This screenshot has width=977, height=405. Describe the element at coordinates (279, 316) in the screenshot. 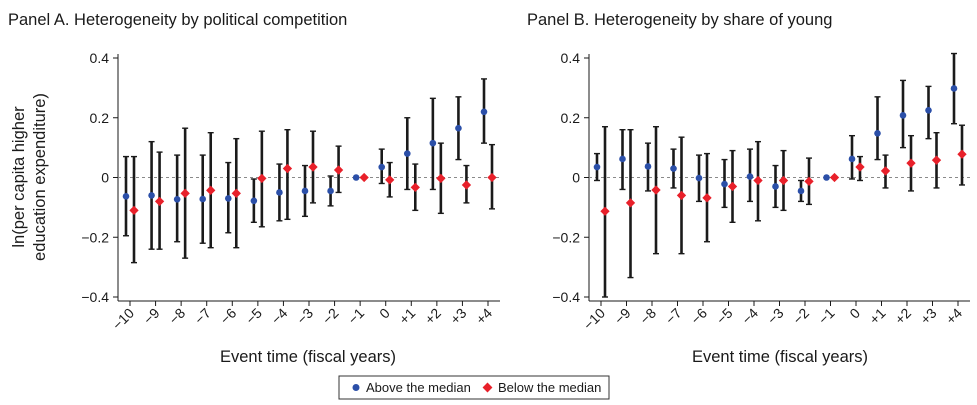

I see `panel-a-xtick-label: −4` at that location.